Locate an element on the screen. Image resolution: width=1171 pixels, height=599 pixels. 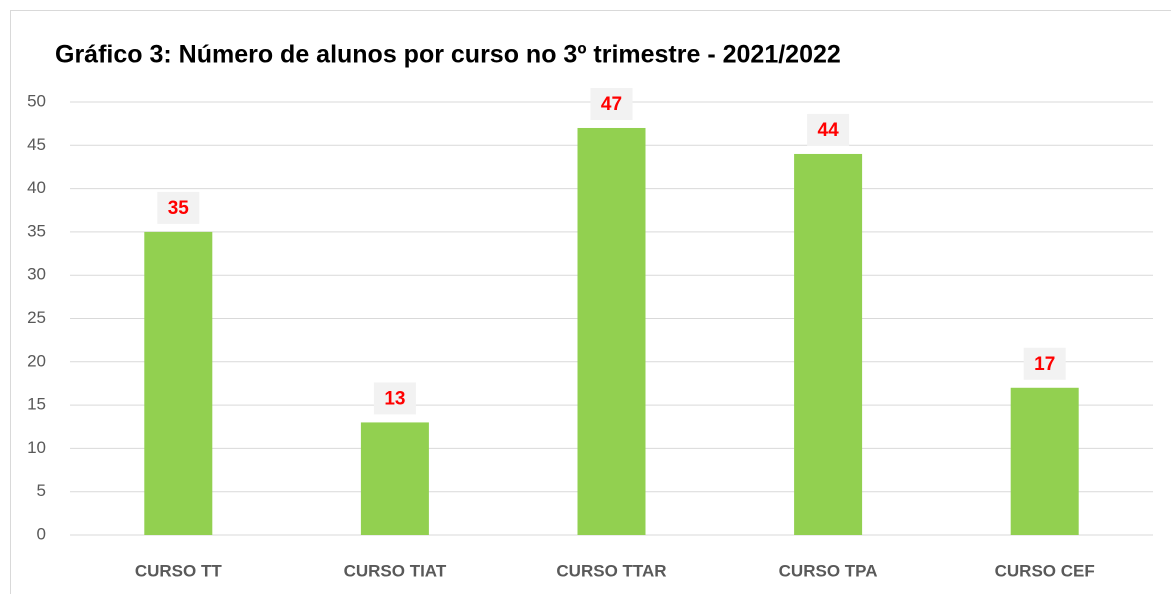
x-tick-label: CURSO TIAT is located at coordinates (395, 570).